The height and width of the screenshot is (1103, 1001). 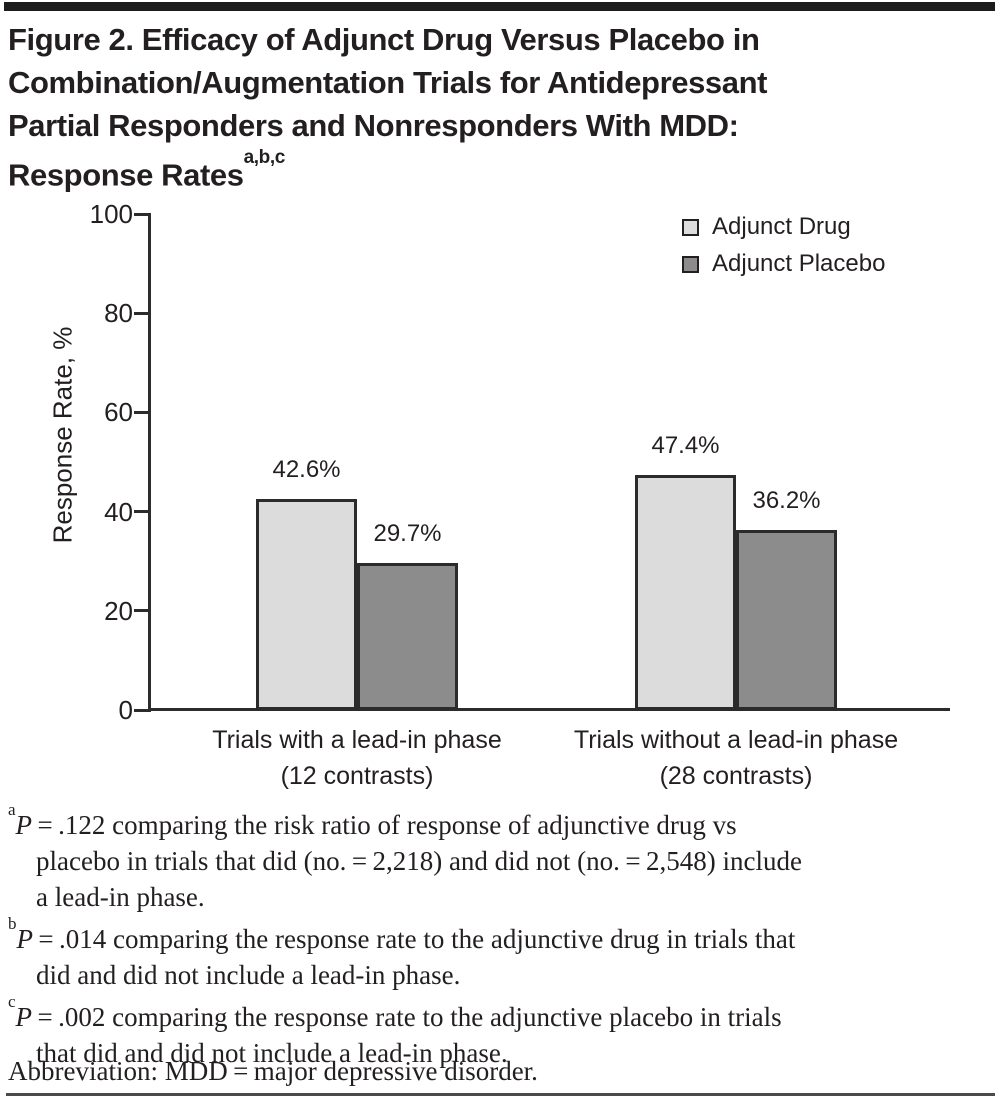 I want to click on footnote-line: a lead-in phase., so click(x=120, y=897).